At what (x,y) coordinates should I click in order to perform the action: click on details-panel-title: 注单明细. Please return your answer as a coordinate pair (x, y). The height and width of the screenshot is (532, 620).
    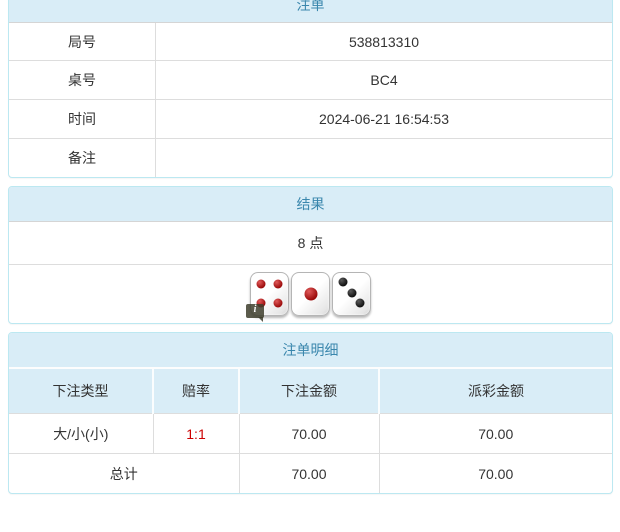
    Looking at the image, I should click on (310, 351).